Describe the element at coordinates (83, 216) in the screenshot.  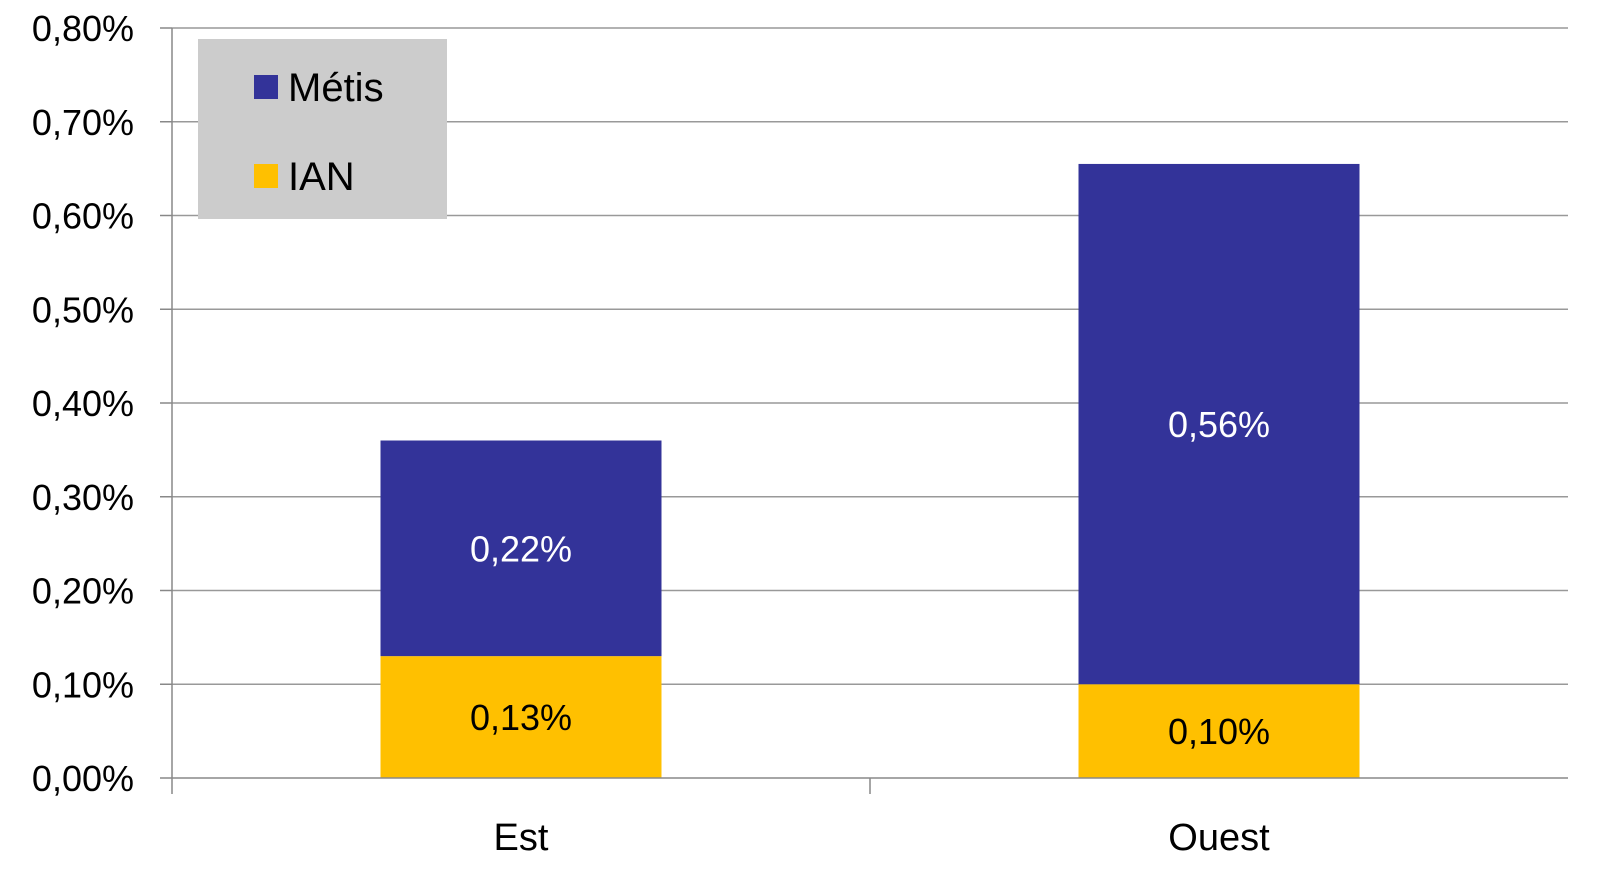
I see `y-tick-label: 0,60%` at that location.